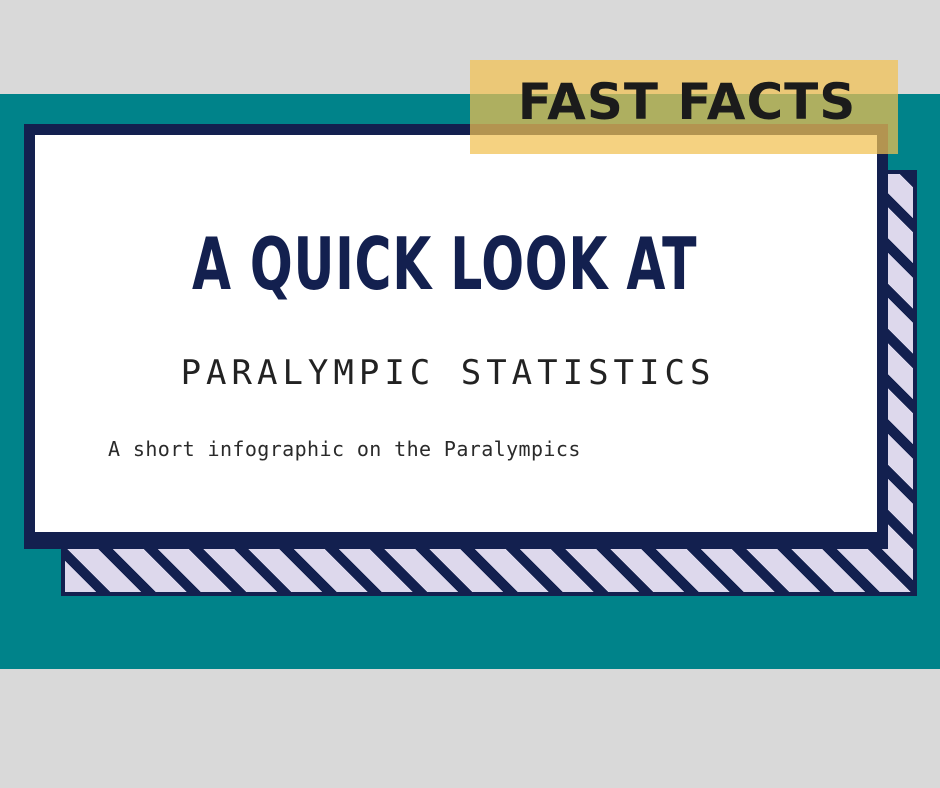  Describe the element at coordinates (687, 102) in the screenshot. I see `fast-facts-label: FAST FACTS` at that location.